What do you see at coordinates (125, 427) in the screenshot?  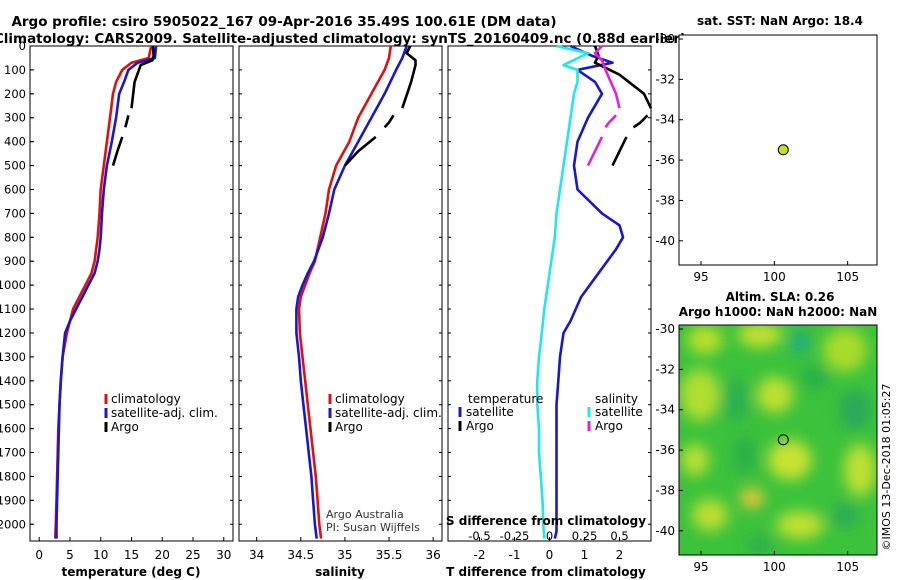 I see `temperature-legend-label: Argo` at bounding box center [125, 427].